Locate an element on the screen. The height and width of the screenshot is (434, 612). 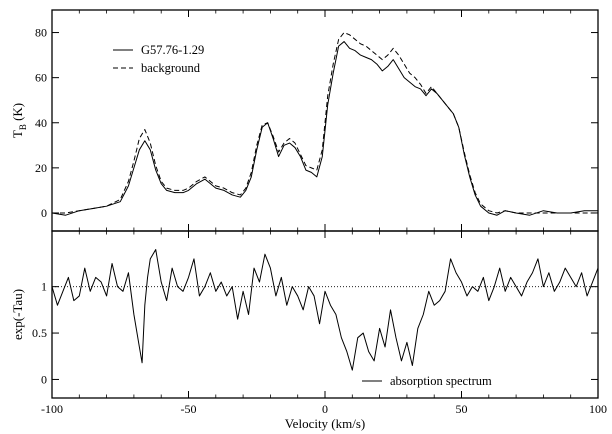
bottom-y-tick-label: 0 is located at coordinates (44, 379).